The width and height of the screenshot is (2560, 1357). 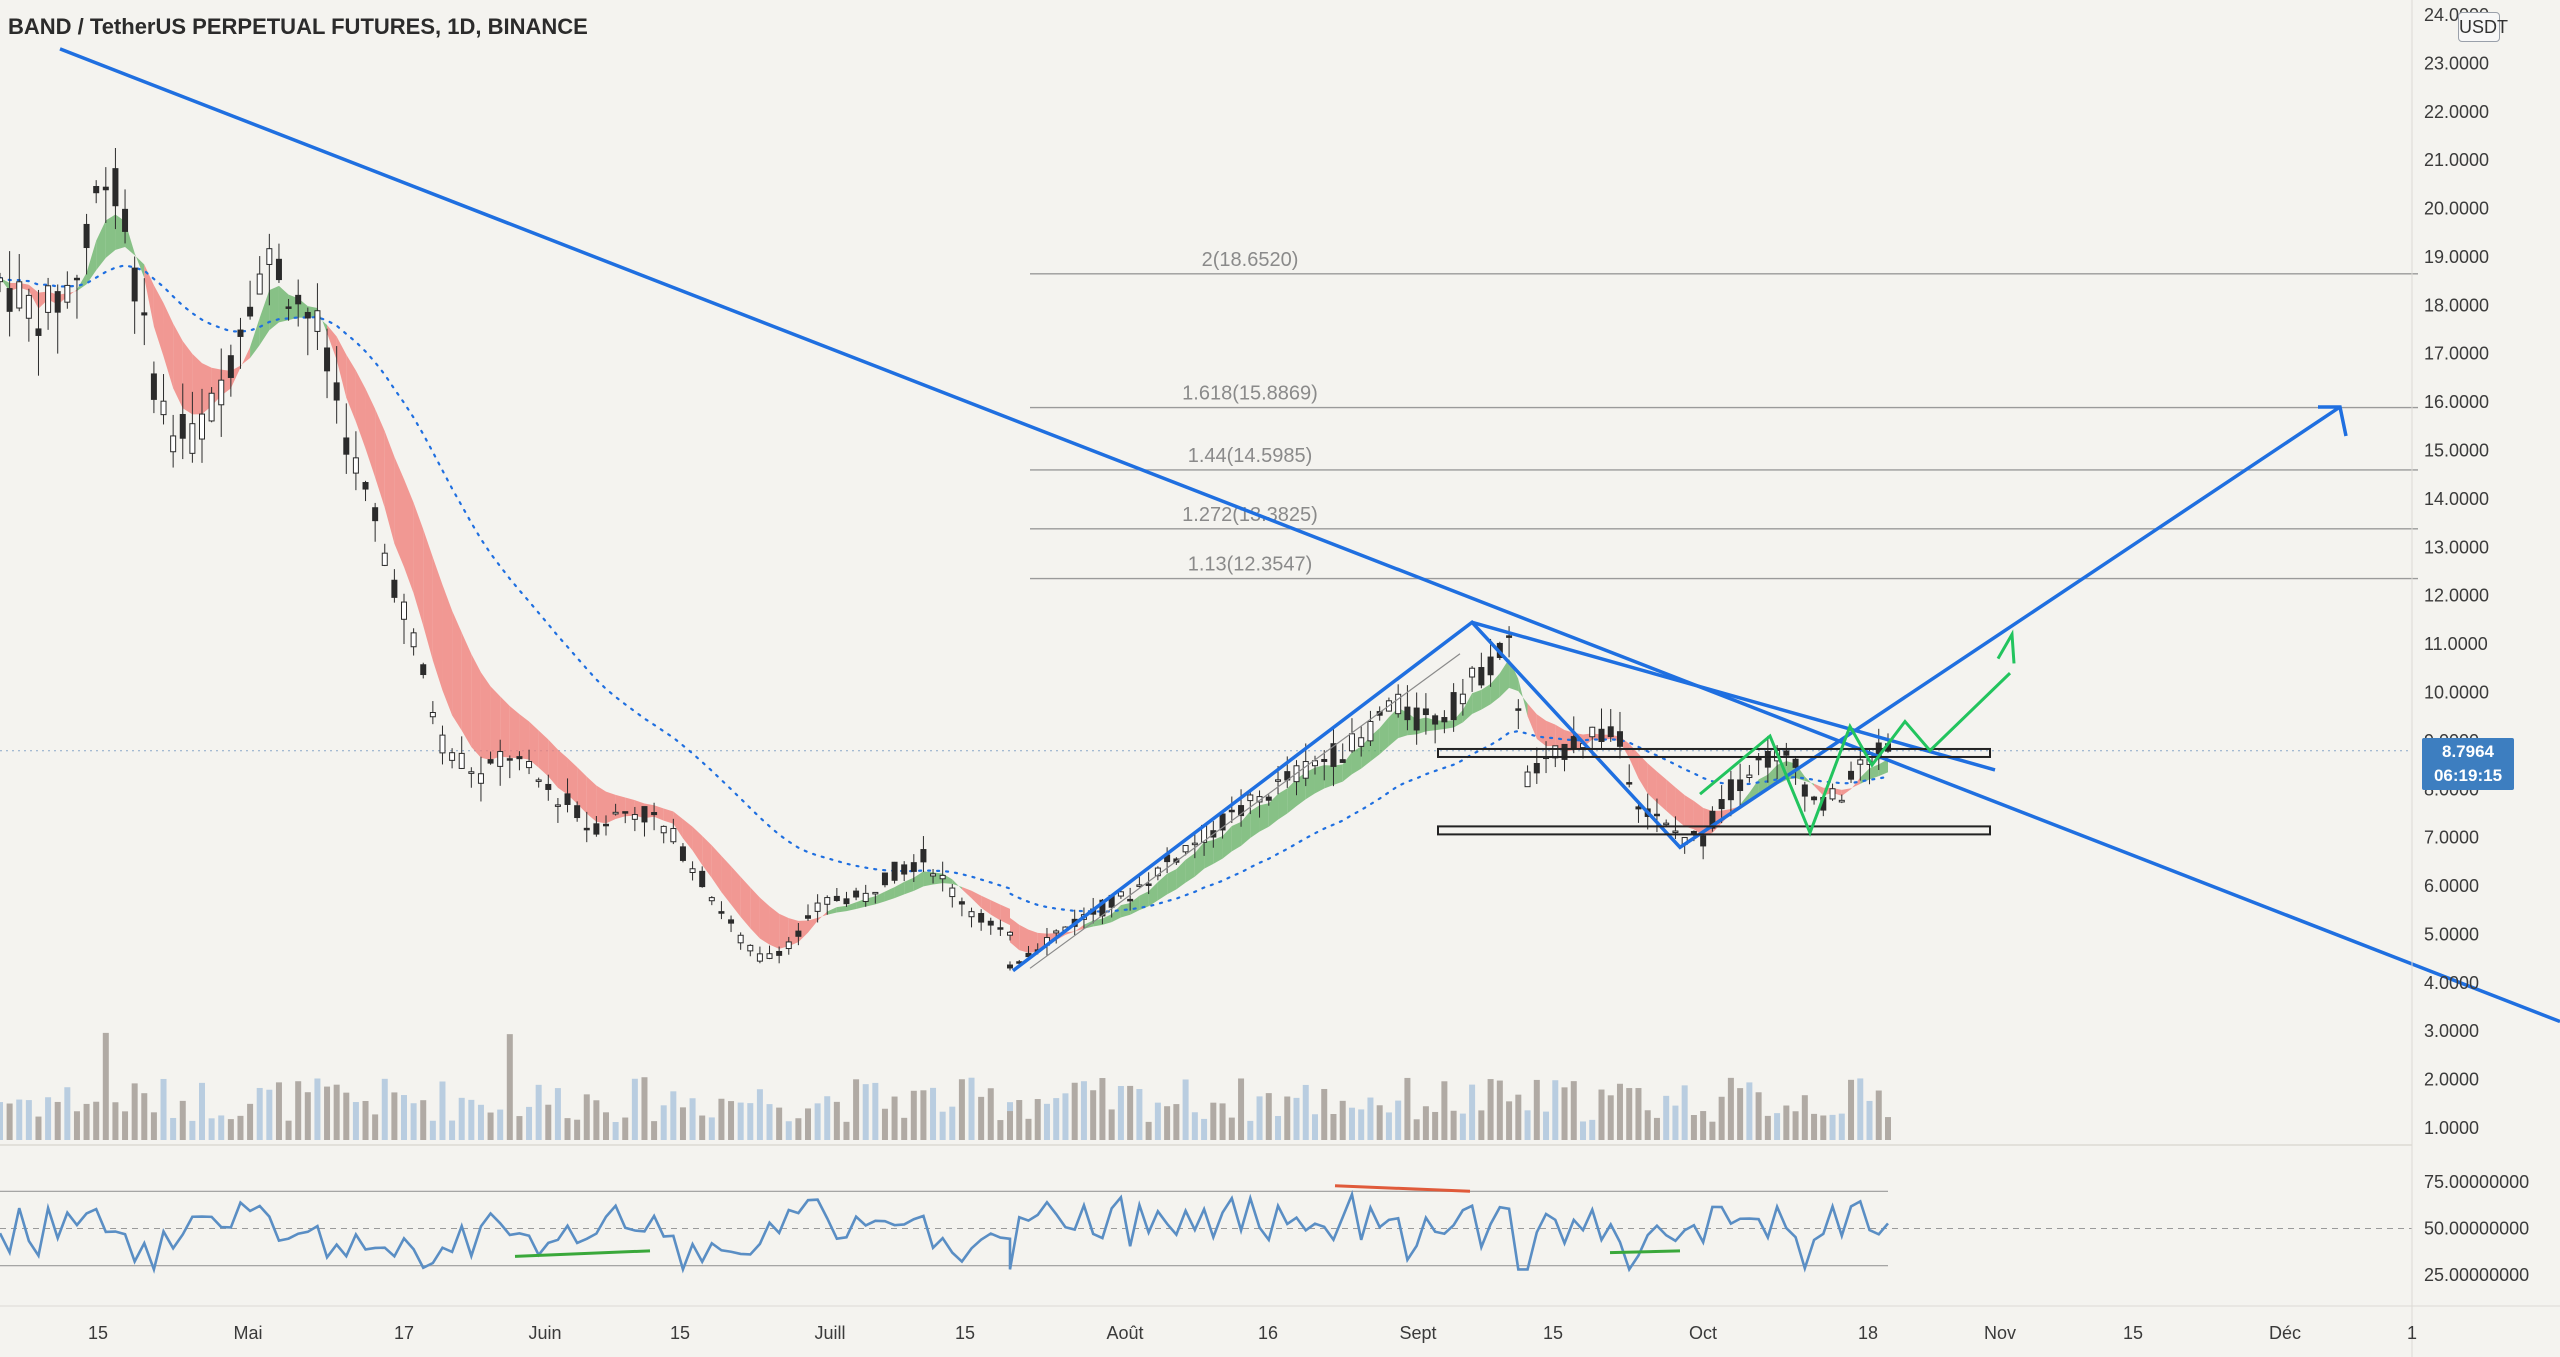 I want to click on range-level-box, so click(x=1714, y=752).